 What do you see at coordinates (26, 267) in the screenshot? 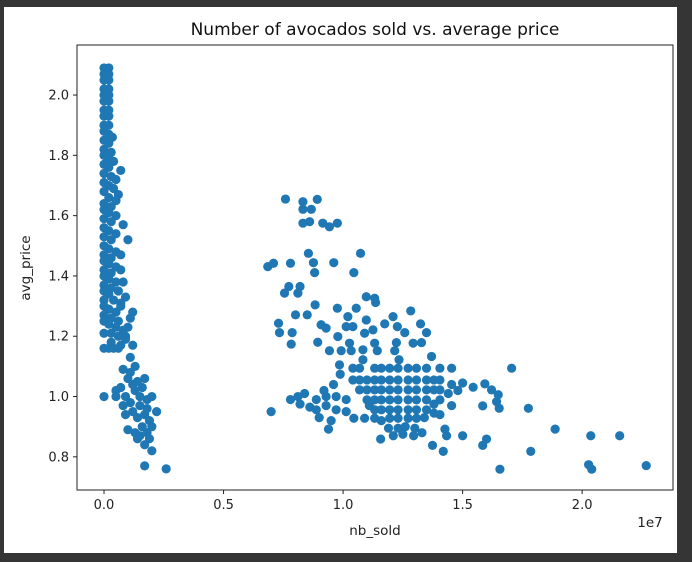
I see `y-axis-label: avg_price` at bounding box center [26, 267].